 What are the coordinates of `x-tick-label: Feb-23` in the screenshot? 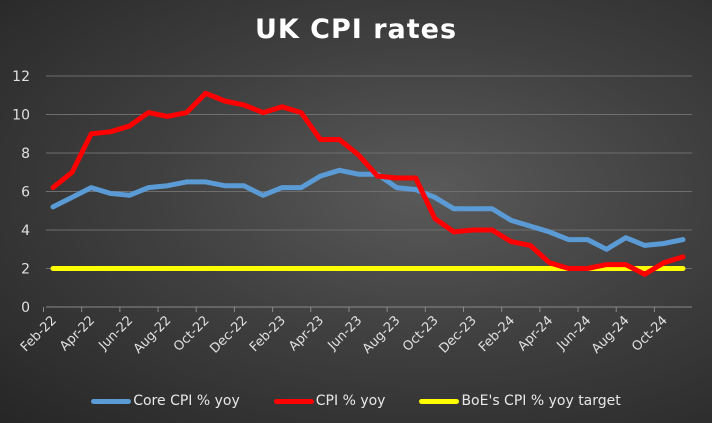 It's located at (268, 334).